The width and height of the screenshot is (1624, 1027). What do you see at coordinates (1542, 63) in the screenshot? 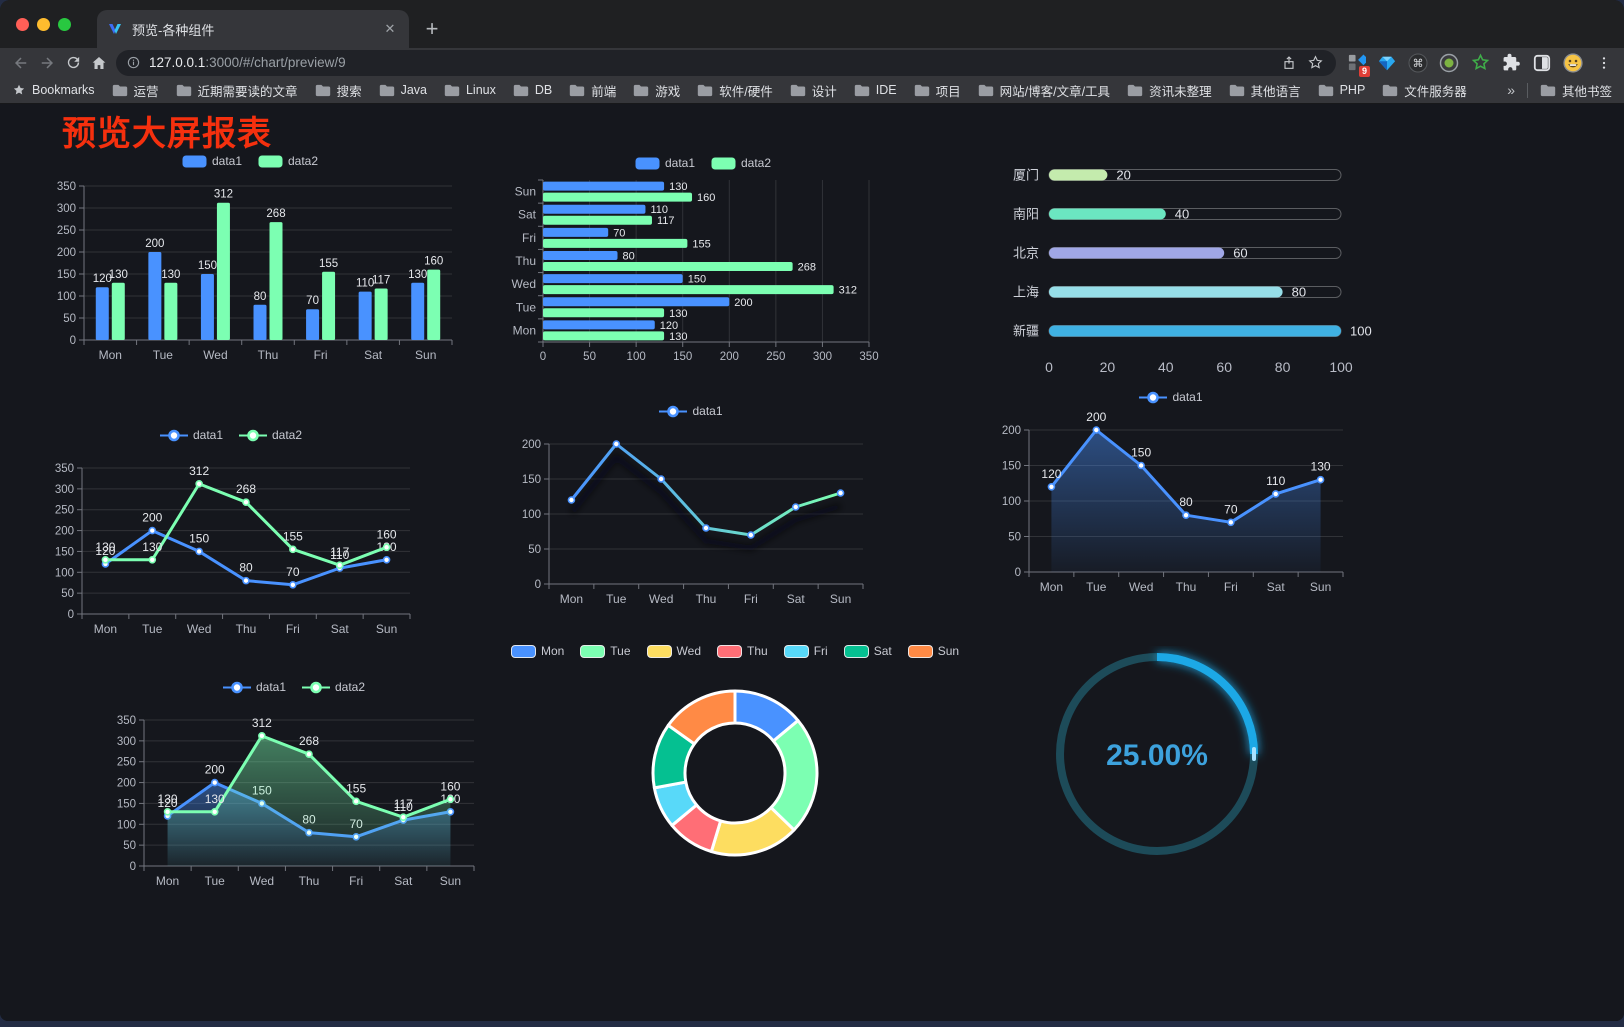
I see `dark-mode-extension-icon` at bounding box center [1542, 63].